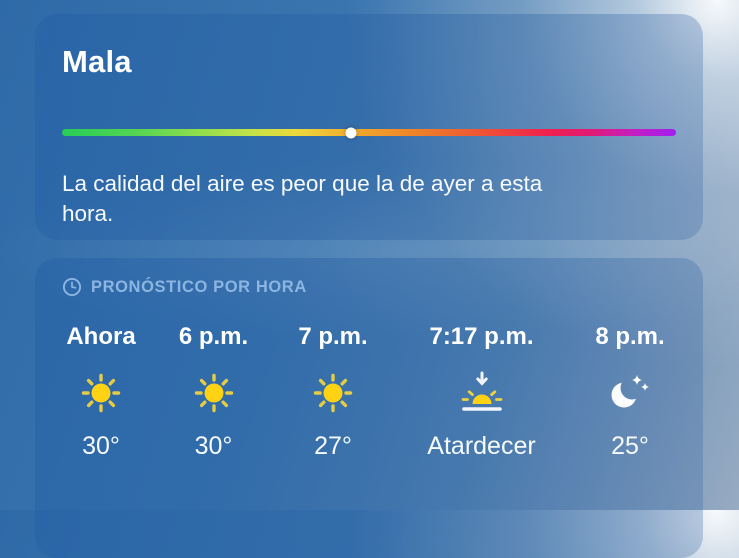 This screenshot has height=558, width=739. I want to click on clock-icon, so click(72, 287).